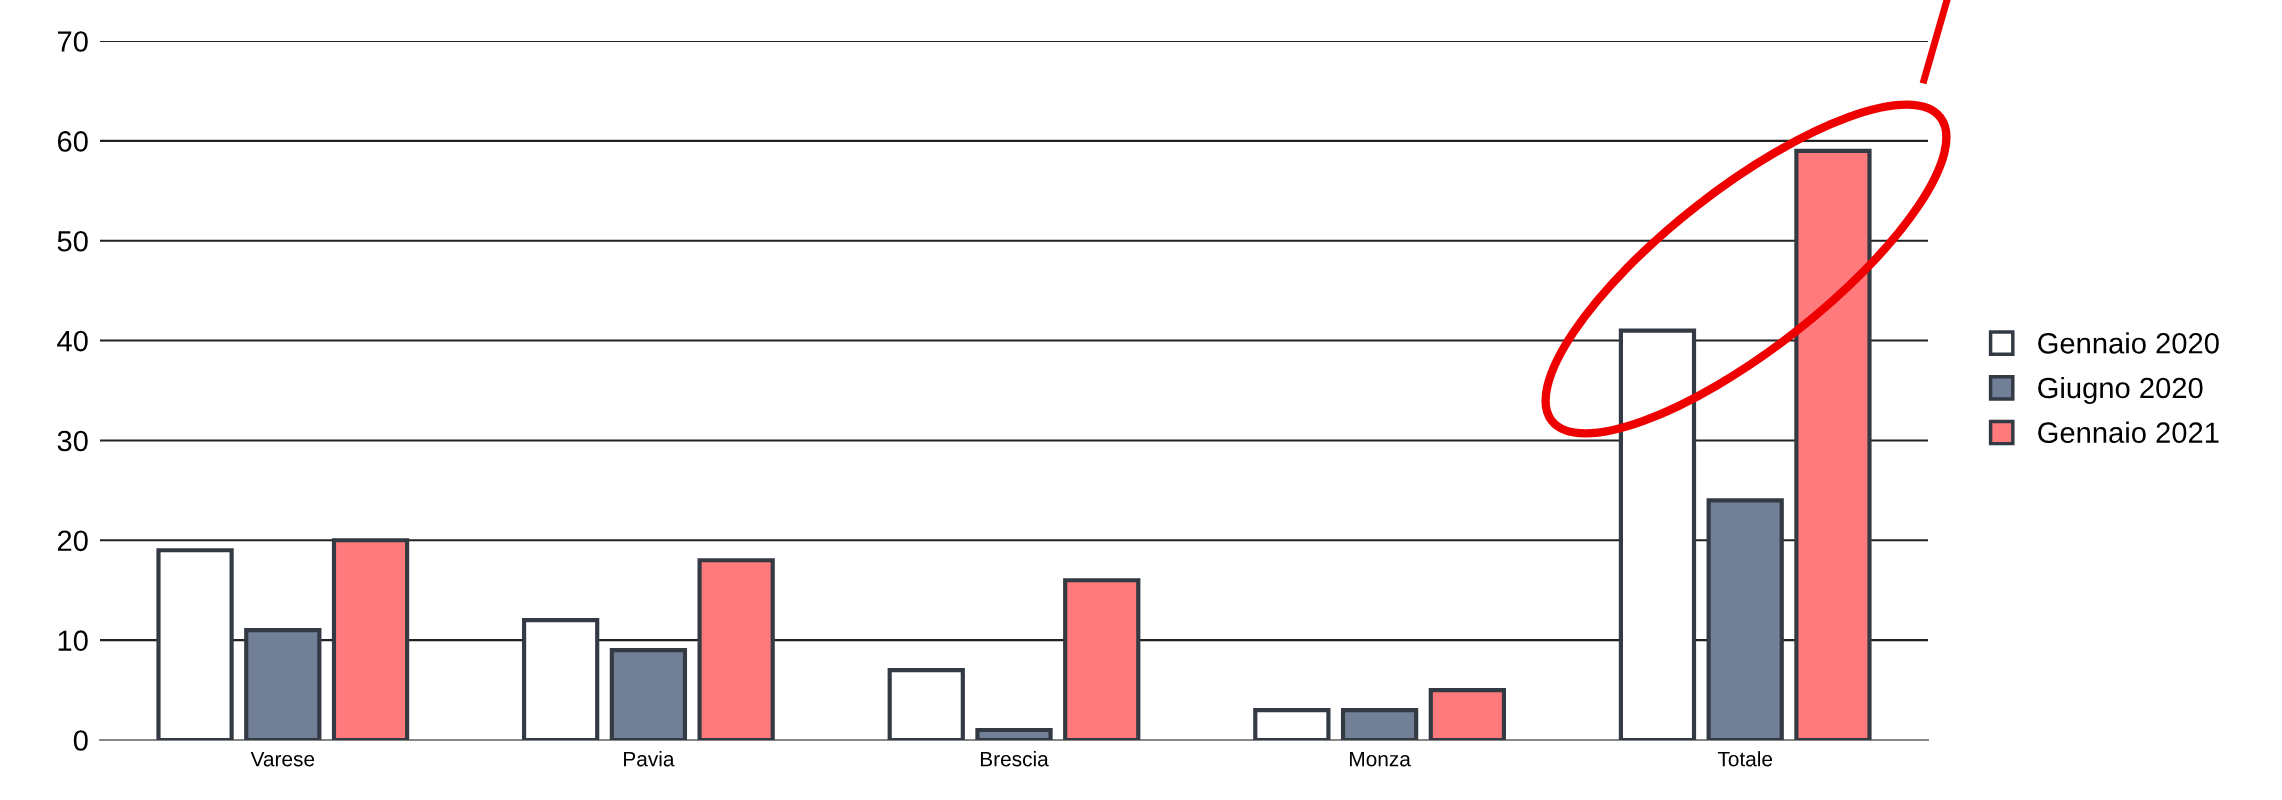 The width and height of the screenshot is (2282, 800). What do you see at coordinates (2128, 343) in the screenshot?
I see `legend-label: Gennaio 2020` at bounding box center [2128, 343].